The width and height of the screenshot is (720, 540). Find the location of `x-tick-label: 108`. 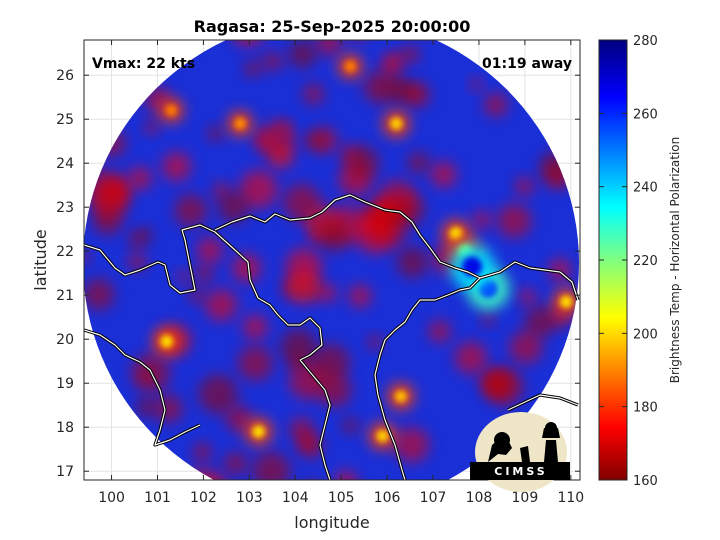

x-tick-label: 108 is located at coordinates (479, 498).